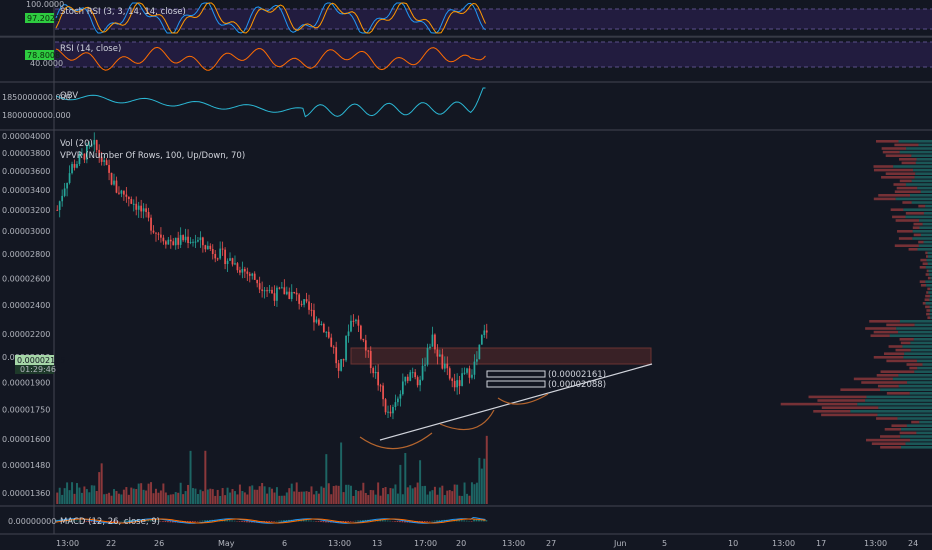 The width and height of the screenshot is (932, 550). Describe the element at coordinates (90, 49) in the screenshot. I see `rsi-title: RSI (14, close)` at that location.